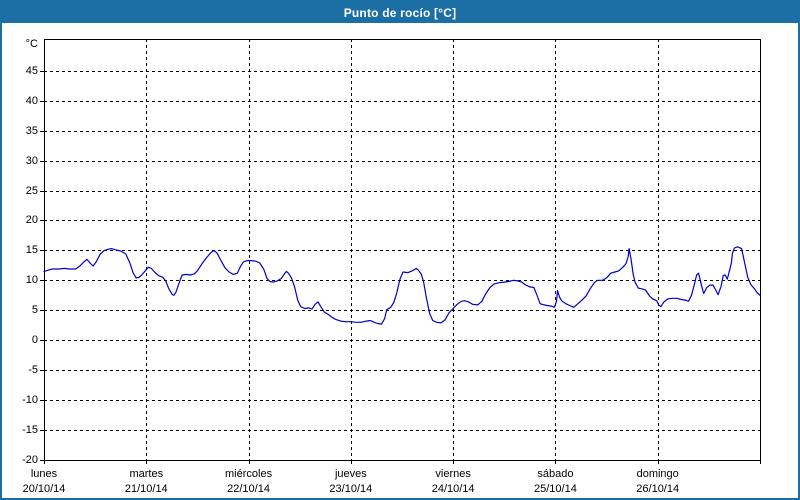 The image size is (800, 500). Describe the element at coordinates (402, 285) in the screenshot. I see `dewpoint-line` at that location.